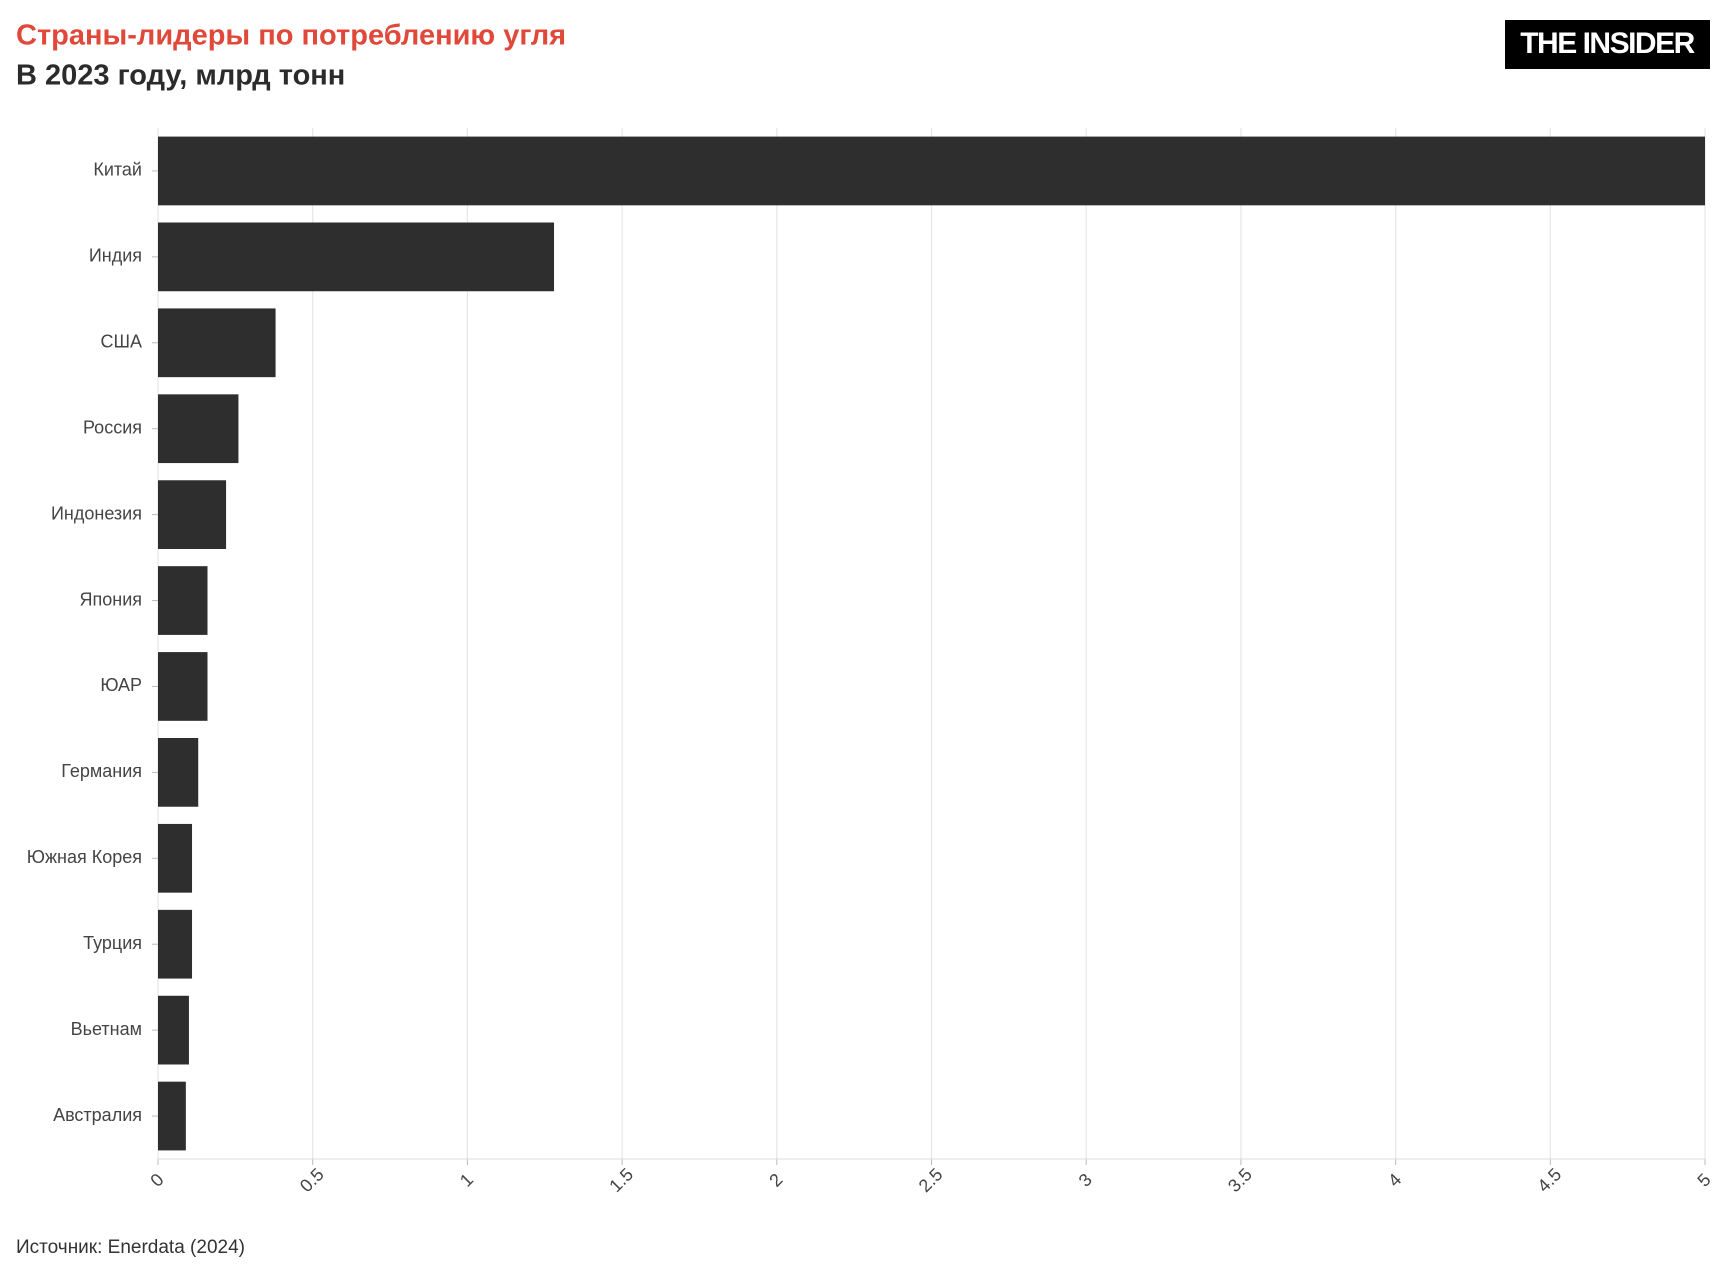 This screenshot has height=1273, width=1732. What do you see at coordinates (312, 1180) in the screenshot?
I see `x-tick-label: 0.5` at bounding box center [312, 1180].